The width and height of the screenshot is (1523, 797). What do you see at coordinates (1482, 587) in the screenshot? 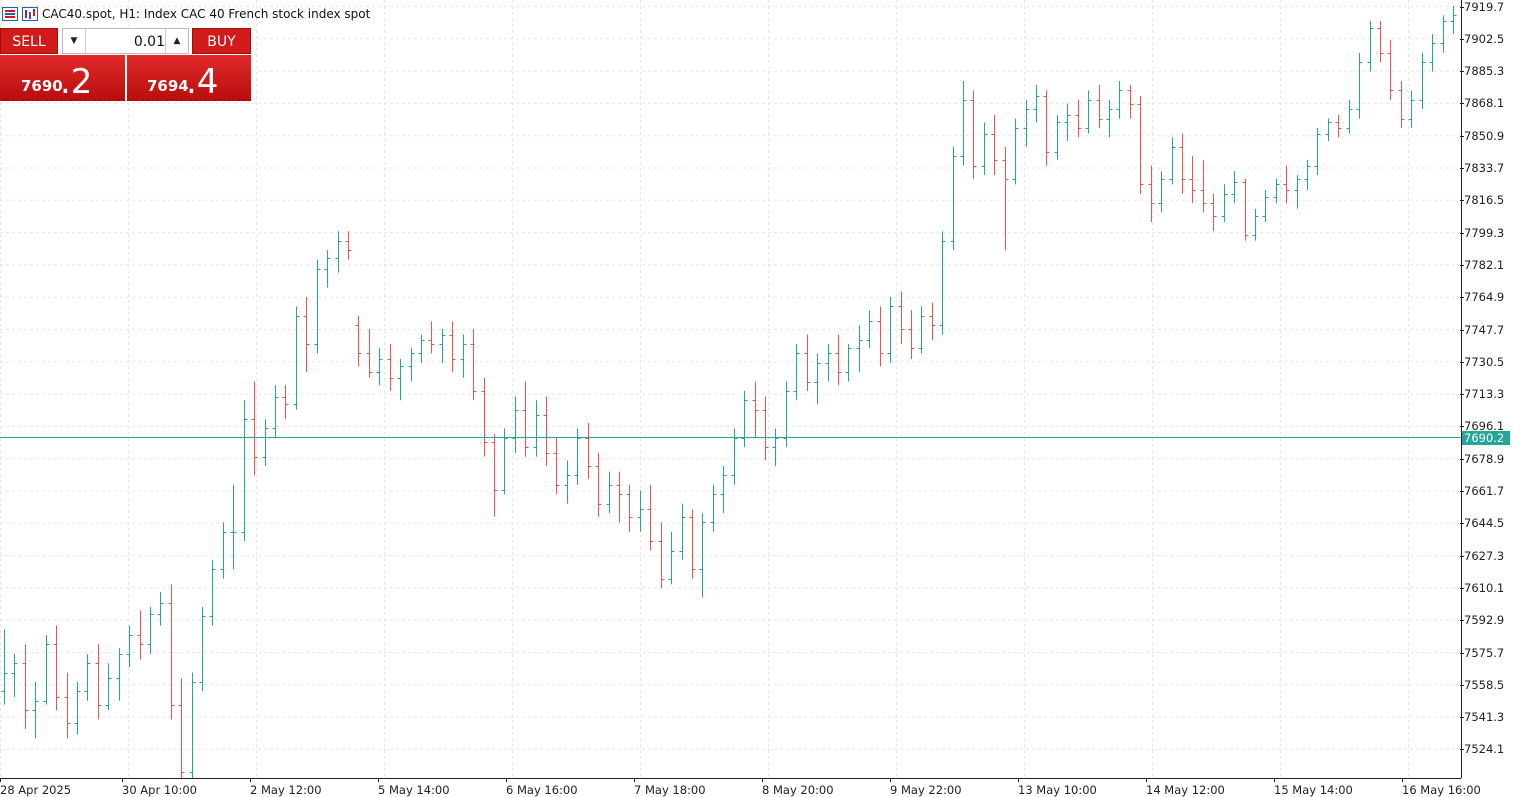
I see `price-tick-label: 7610.1` at bounding box center [1482, 587].